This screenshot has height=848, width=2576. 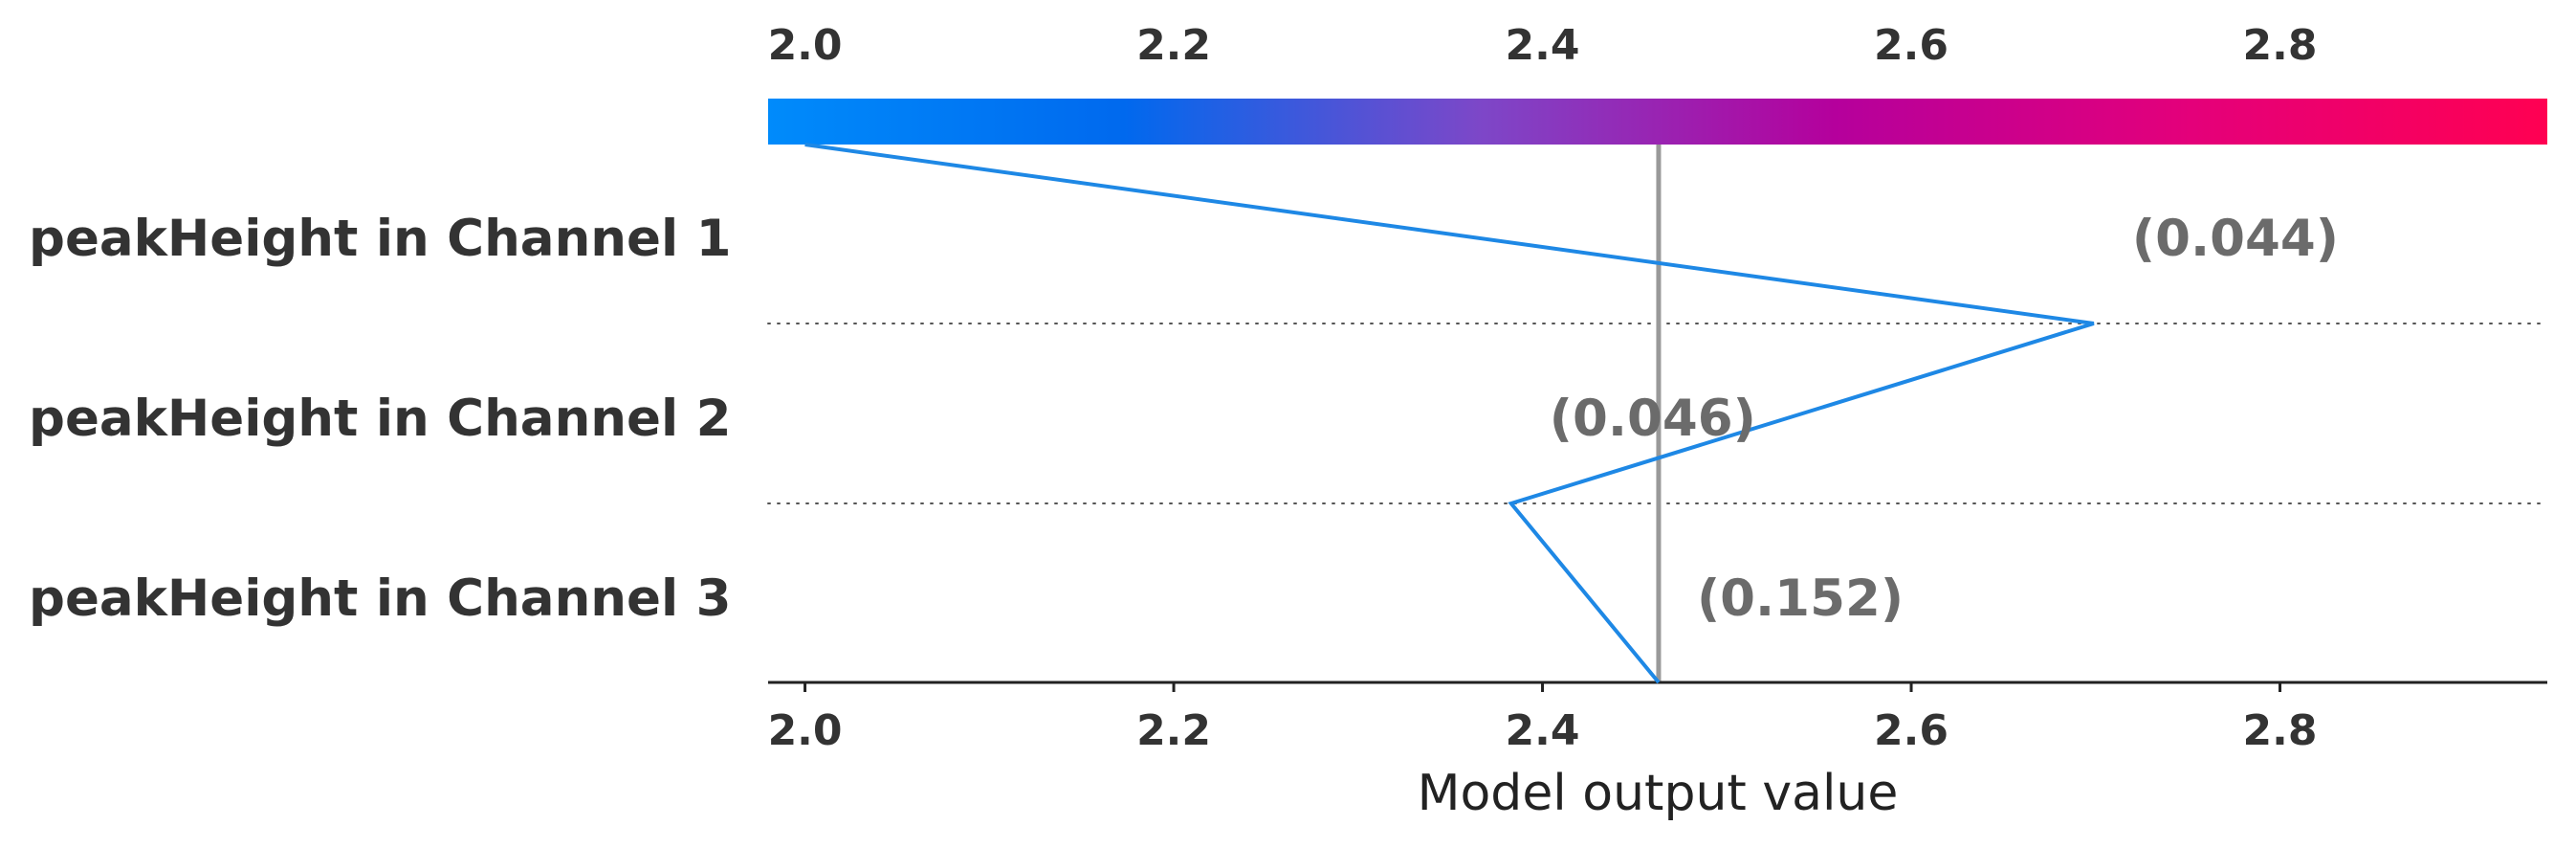 I want to click on top-tick-label: 2.2, so click(x=1174, y=45).